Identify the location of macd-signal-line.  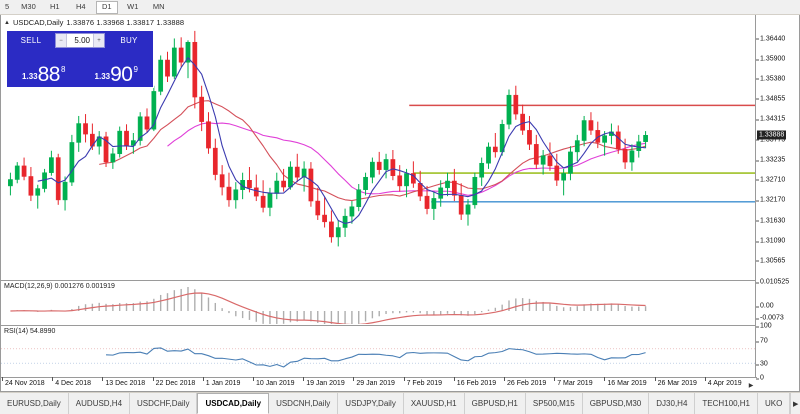
(328, 308).